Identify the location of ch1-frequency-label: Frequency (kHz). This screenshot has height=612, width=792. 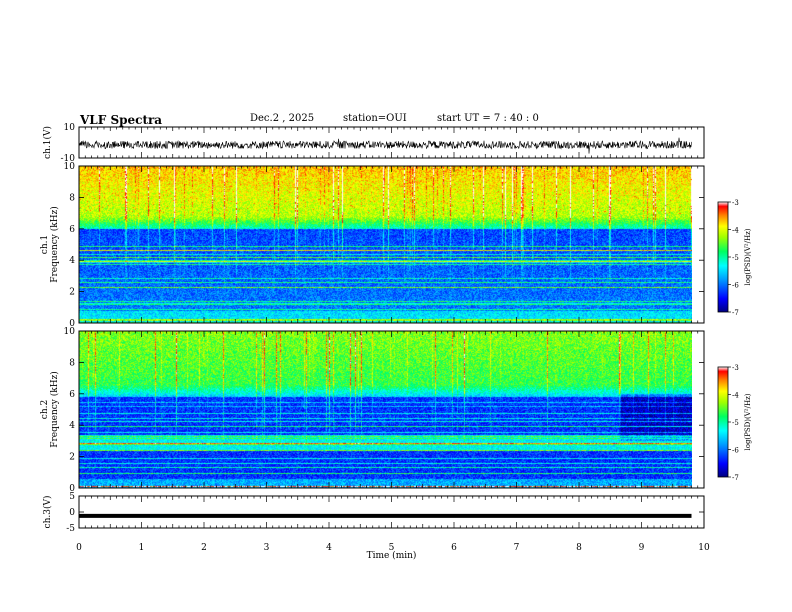
(54, 244).